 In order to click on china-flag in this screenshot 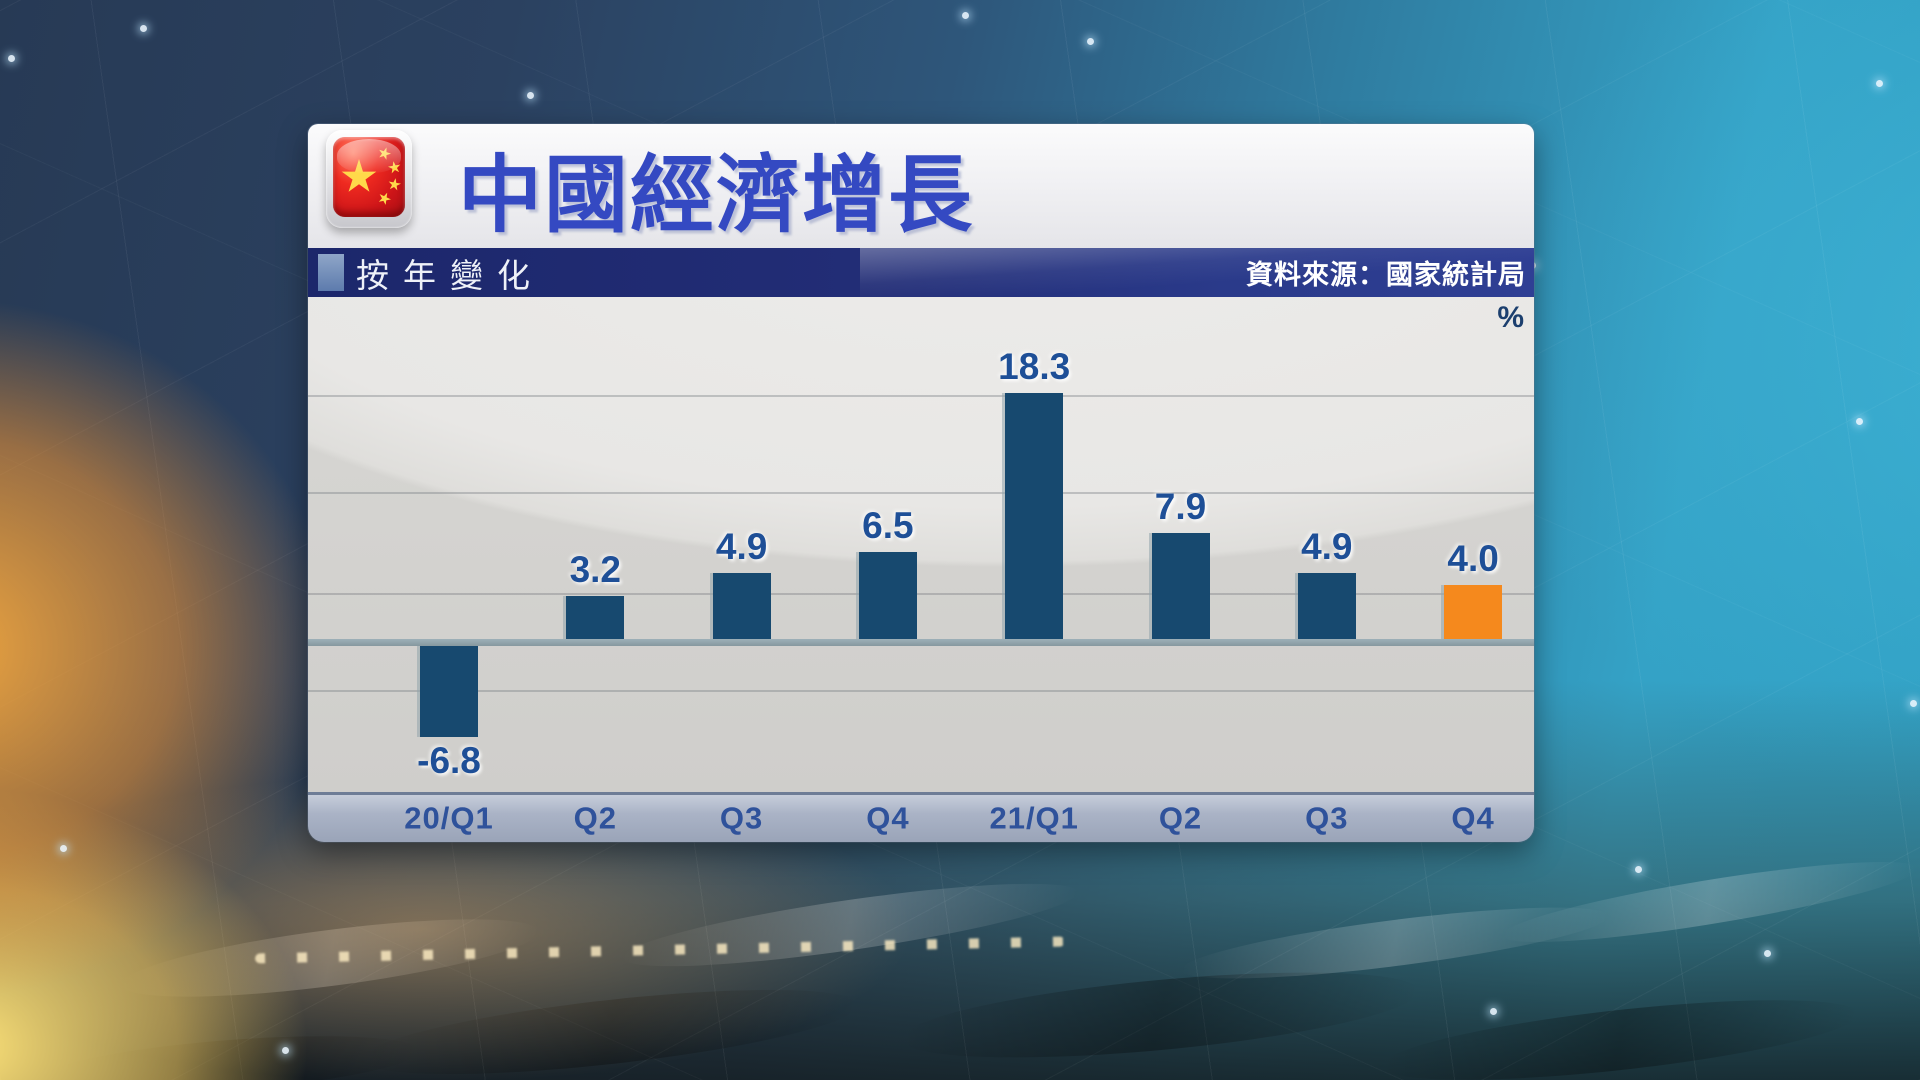, I will do `click(369, 177)`.